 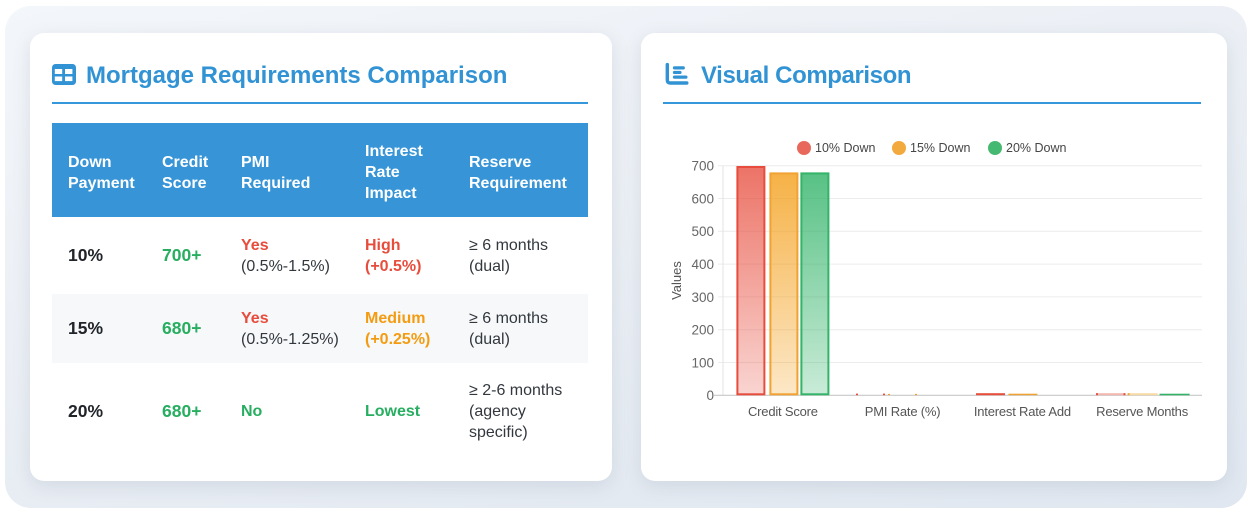 What do you see at coordinates (903, 411) in the screenshot?
I see `svg-text: PMI Rate (%)` at bounding box center [903, 411].